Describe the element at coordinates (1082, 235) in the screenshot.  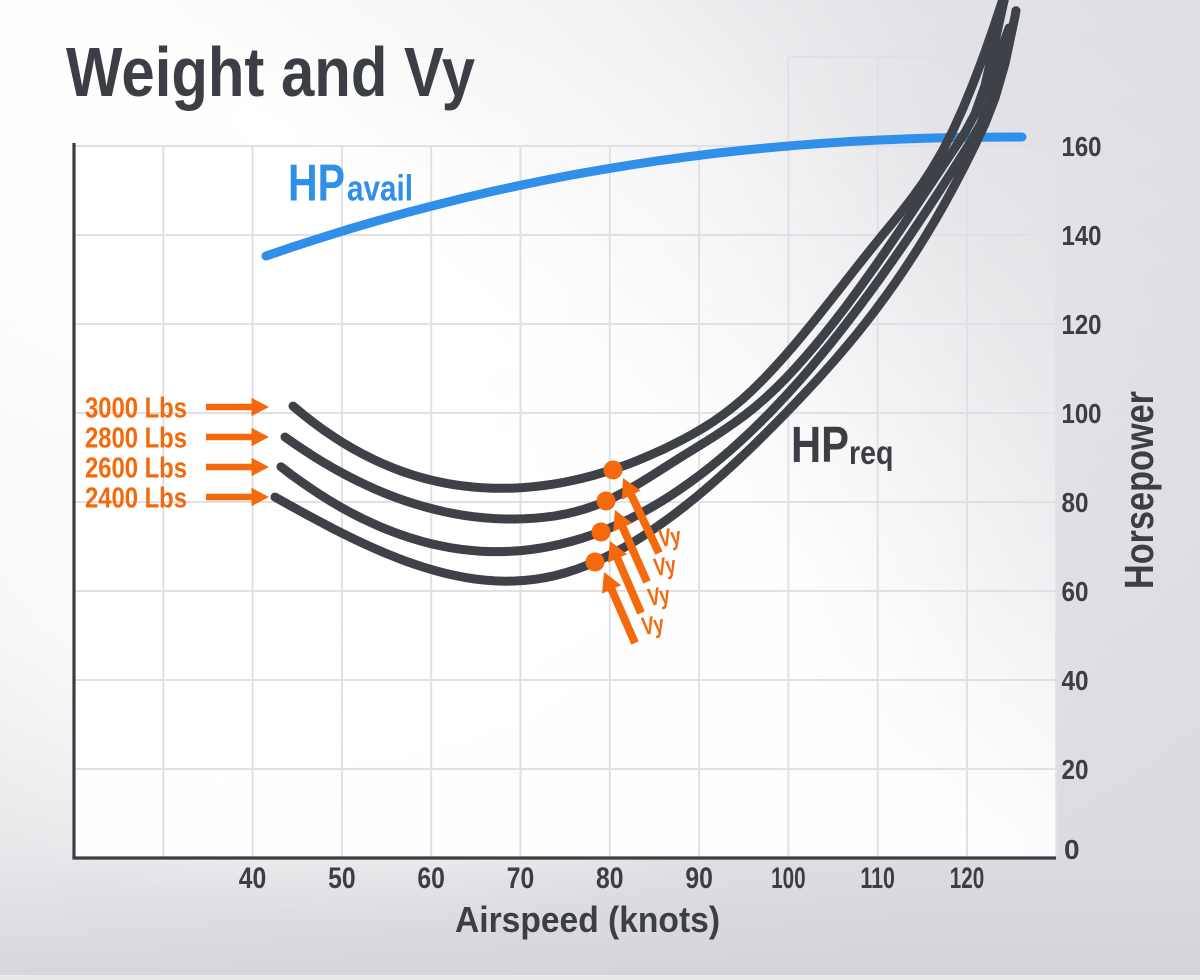
I see `svg-text: 140` at that location.